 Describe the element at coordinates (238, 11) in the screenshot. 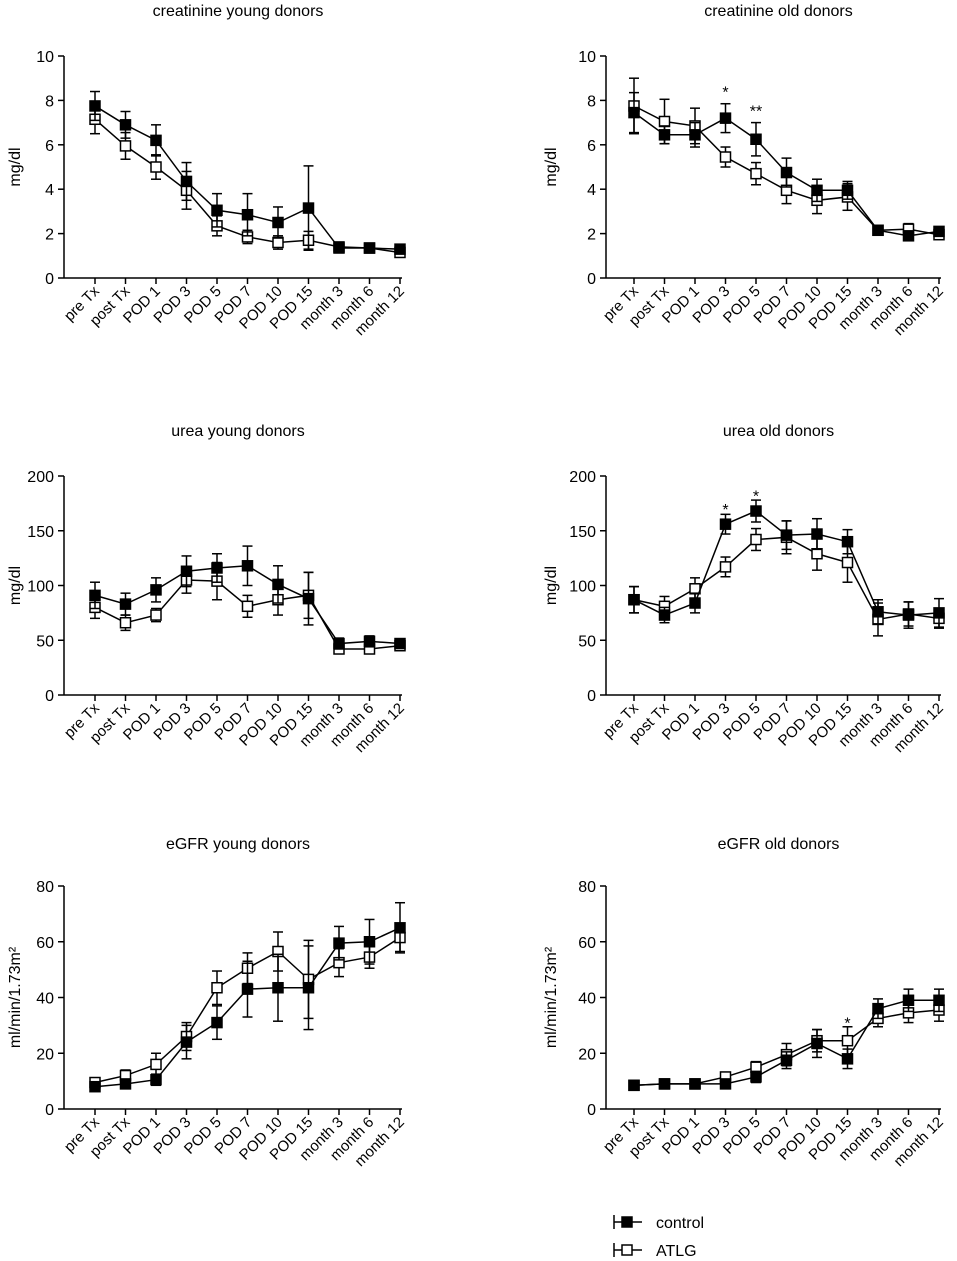

I see `chart-title: creatinine young donors` at that location.